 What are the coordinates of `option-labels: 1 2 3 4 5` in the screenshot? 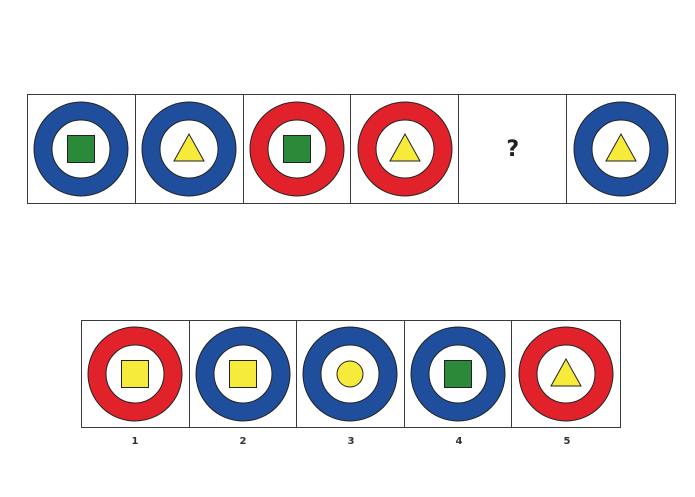 It's located at (351, 445).